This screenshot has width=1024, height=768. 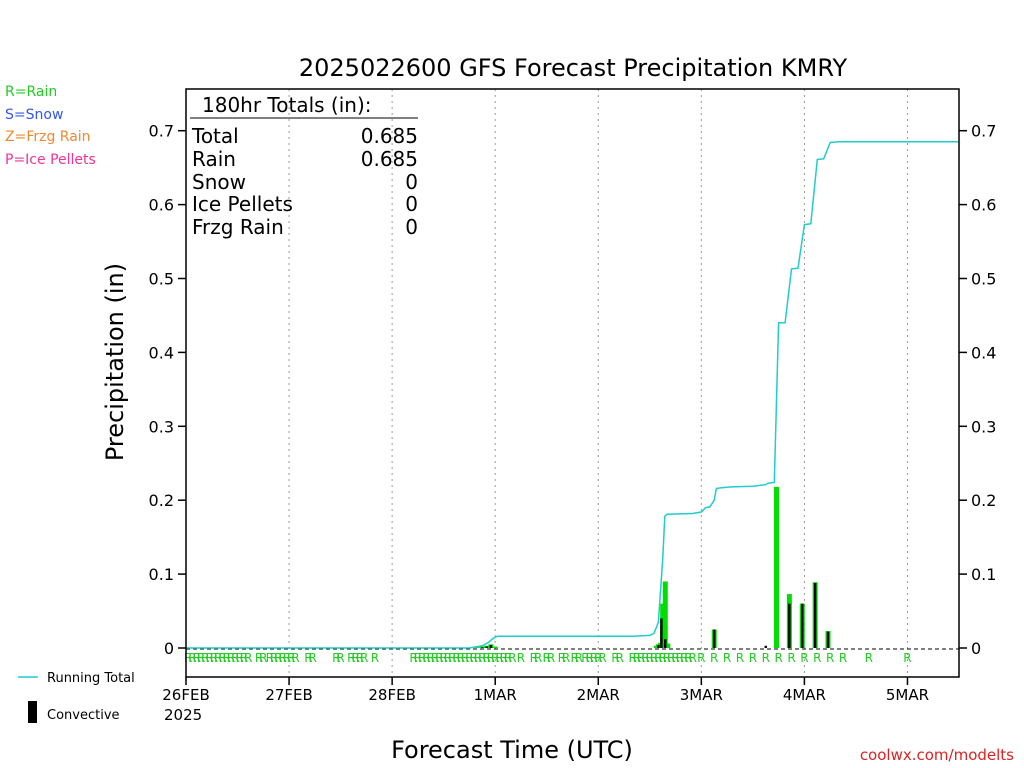 What do you see at coordinates (389, 136) in the screenshot?
I see `totals-value-total: 0.685` at bounding box center [389, 136].